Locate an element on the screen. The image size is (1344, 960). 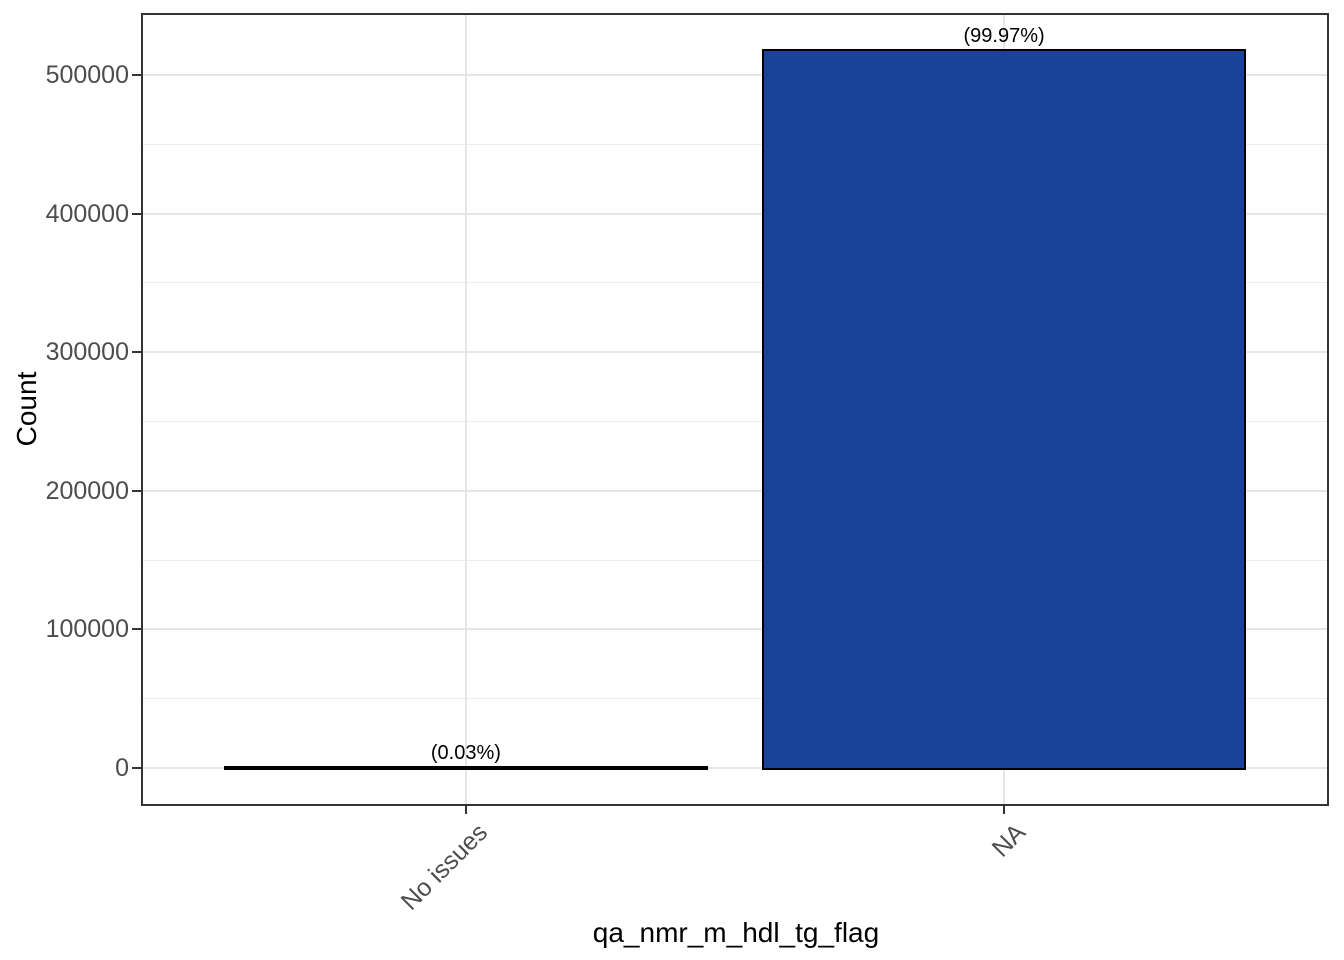
y-tick-label: 0 is located at coordinates (122, 768).